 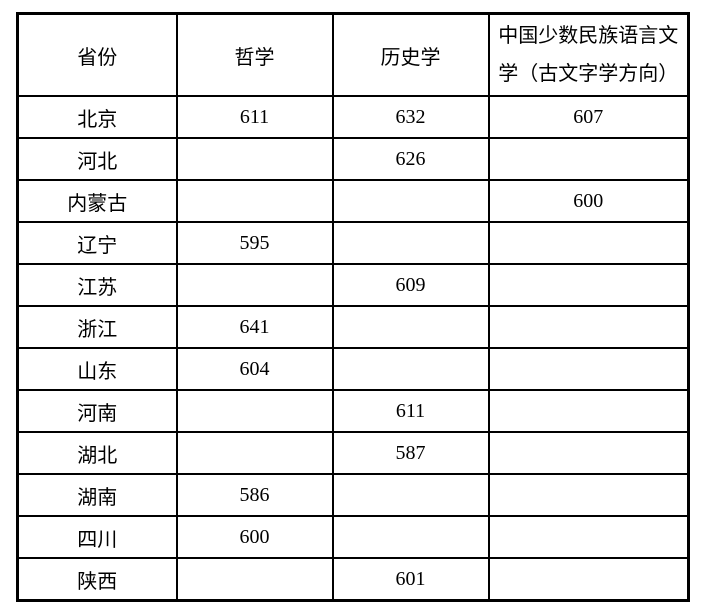 I want to click on header-cell-province: 省份, so click(x=97, y=54).